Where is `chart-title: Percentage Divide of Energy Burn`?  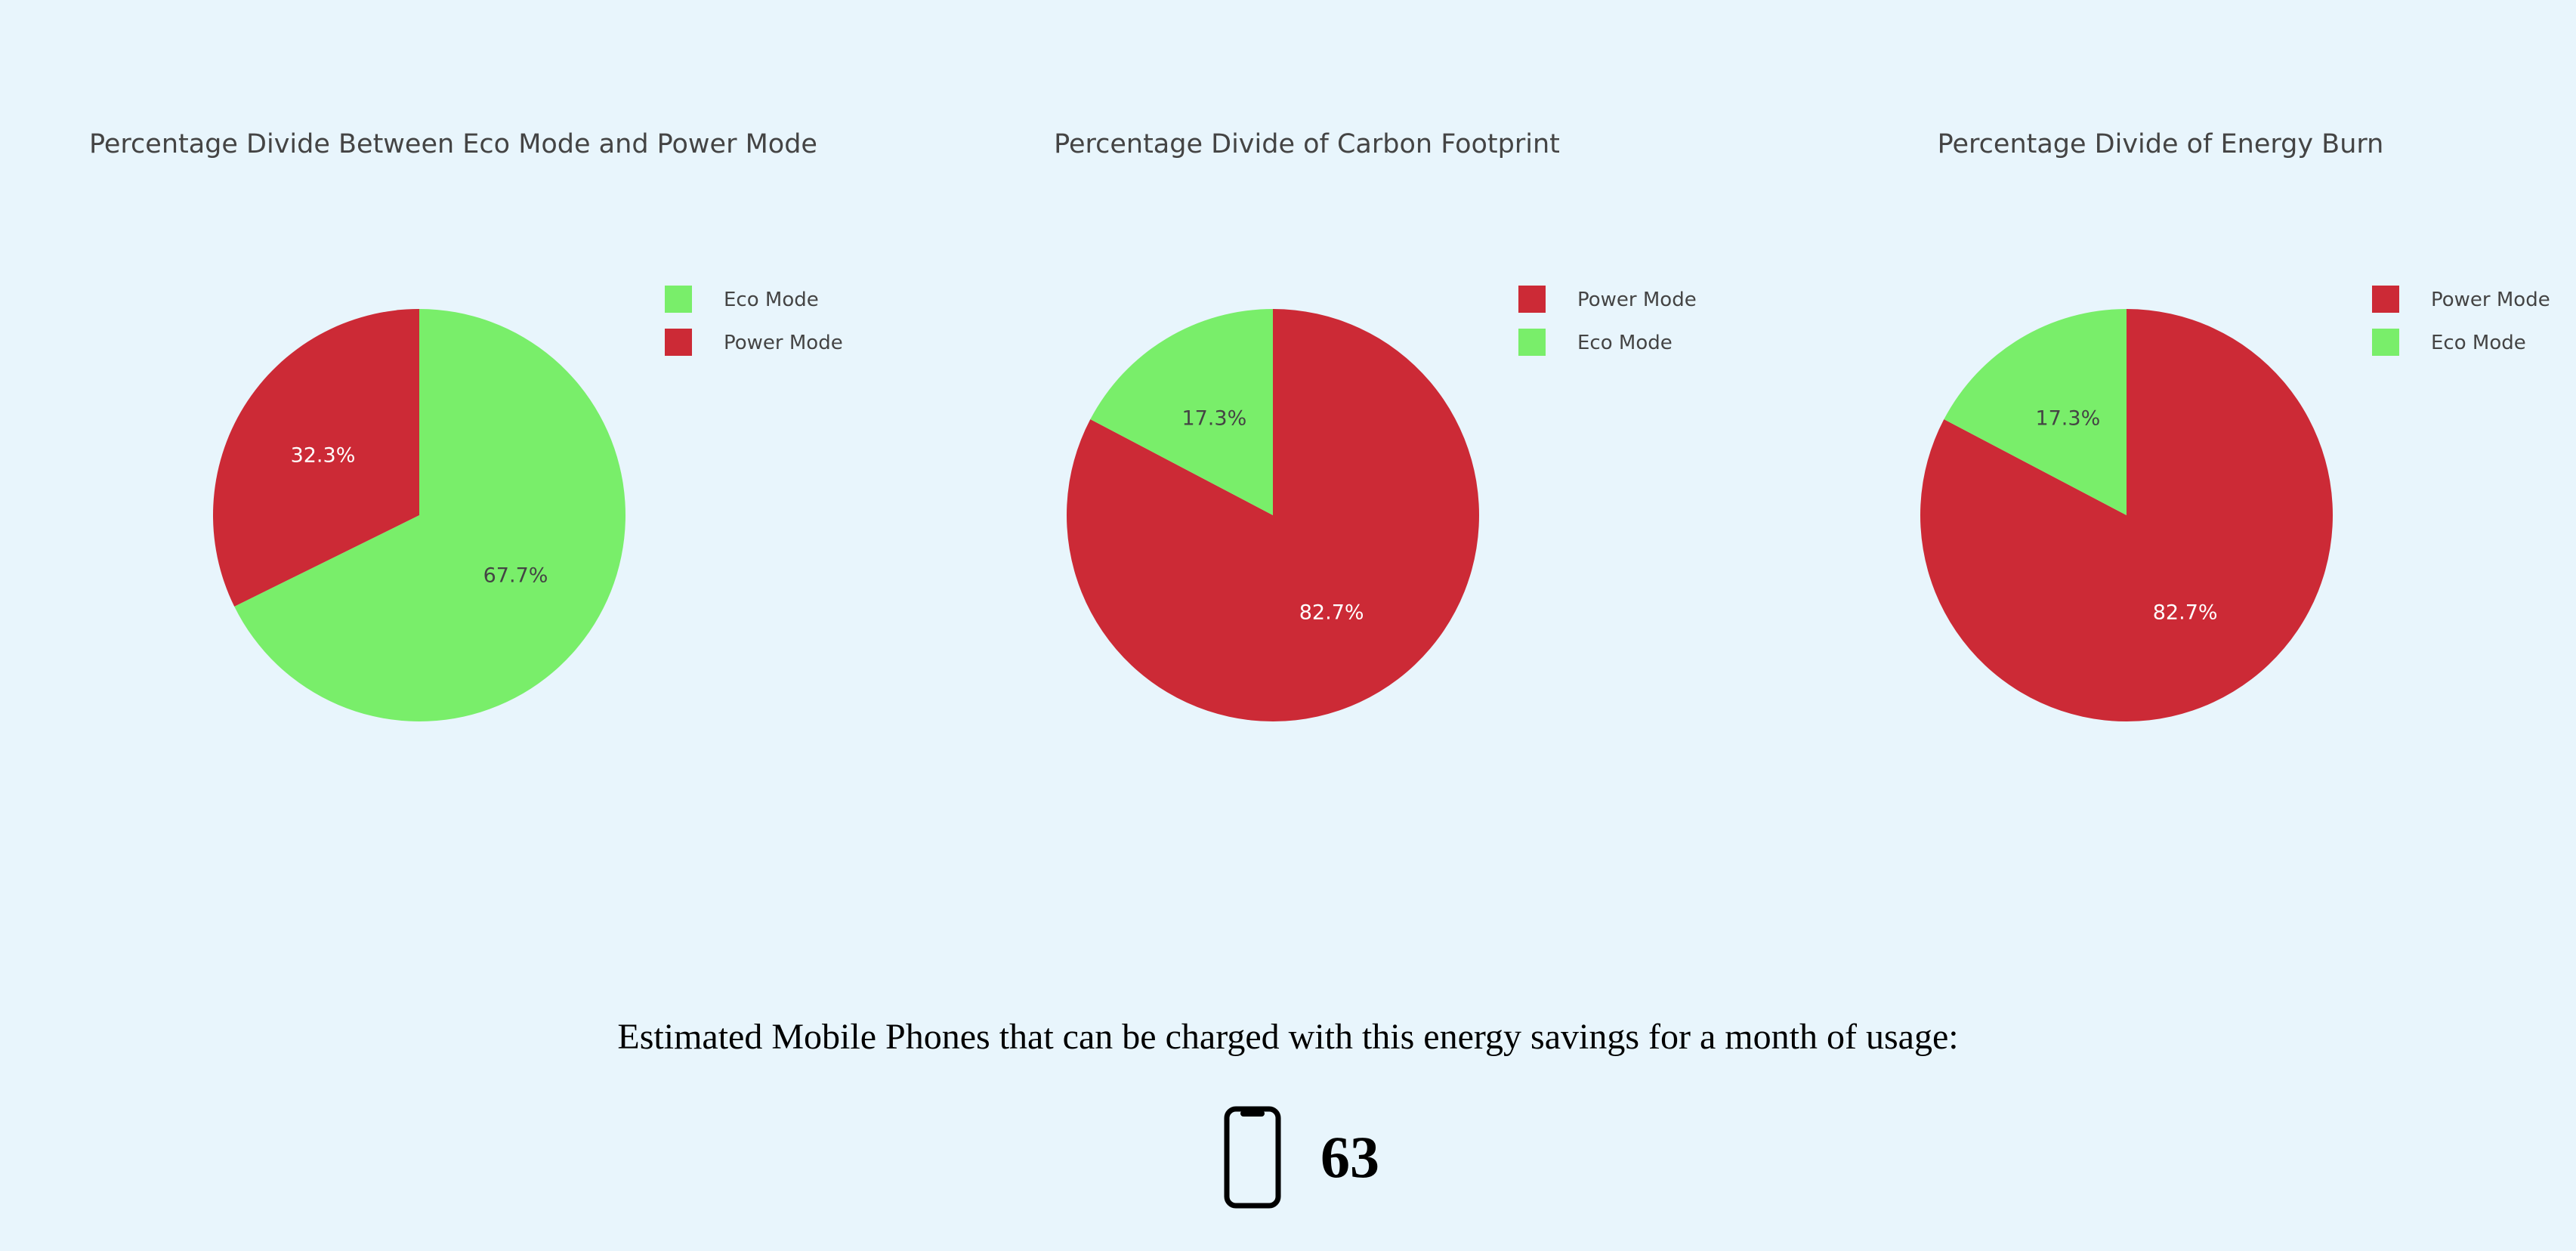
chart-title: Percentage Divide of Energy Burn is located at coordinates (2161, 144).